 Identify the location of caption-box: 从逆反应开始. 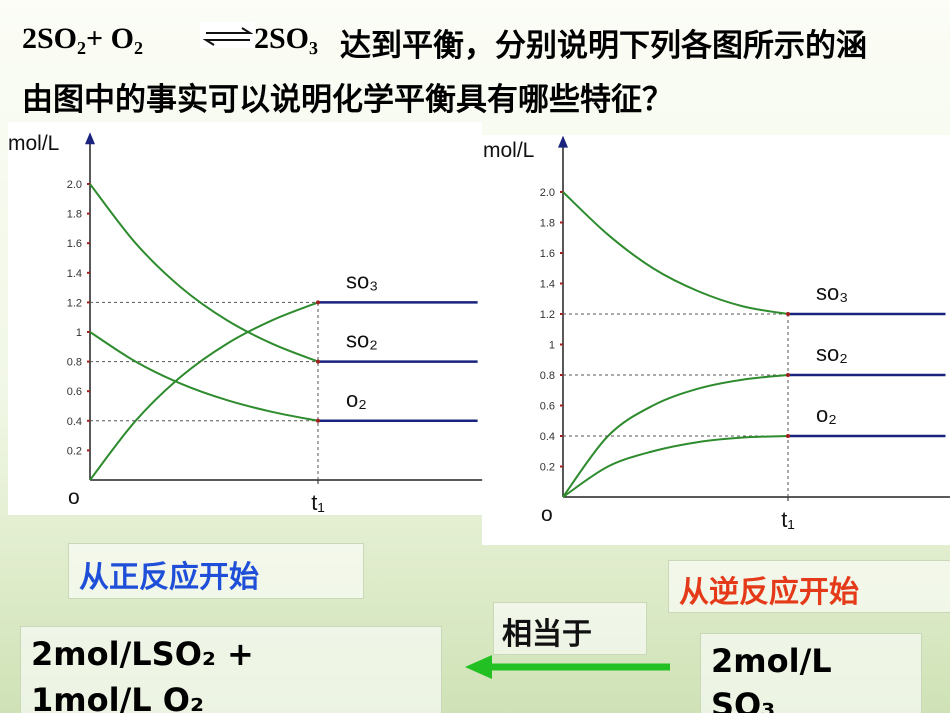
(809, 586).